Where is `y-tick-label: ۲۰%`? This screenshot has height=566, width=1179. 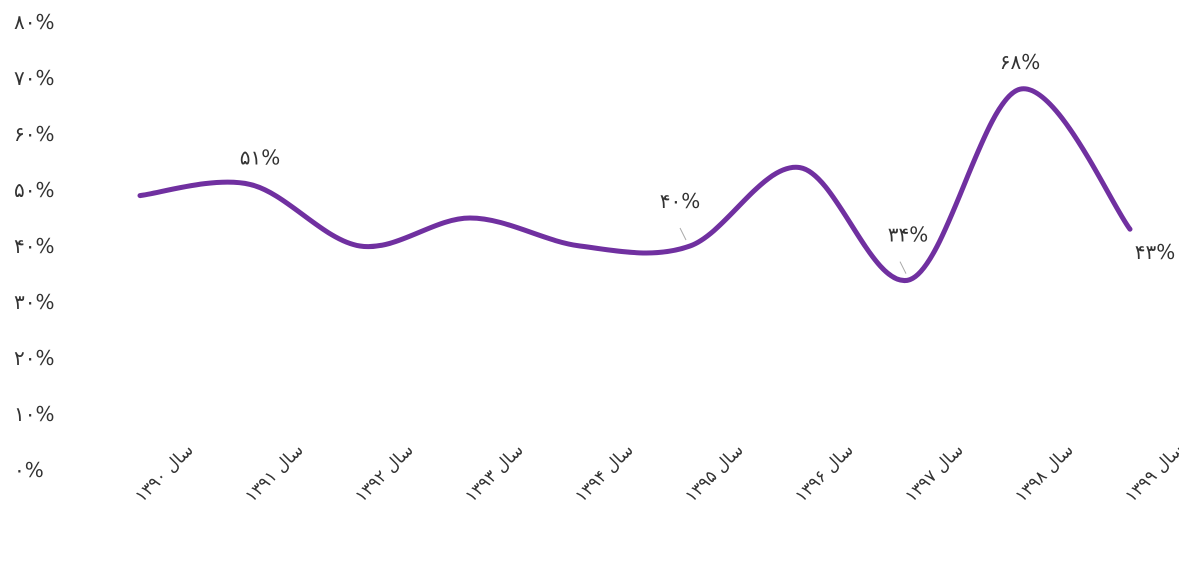
y-tick-label: ۲۰% is located at coordinates (34, 358).